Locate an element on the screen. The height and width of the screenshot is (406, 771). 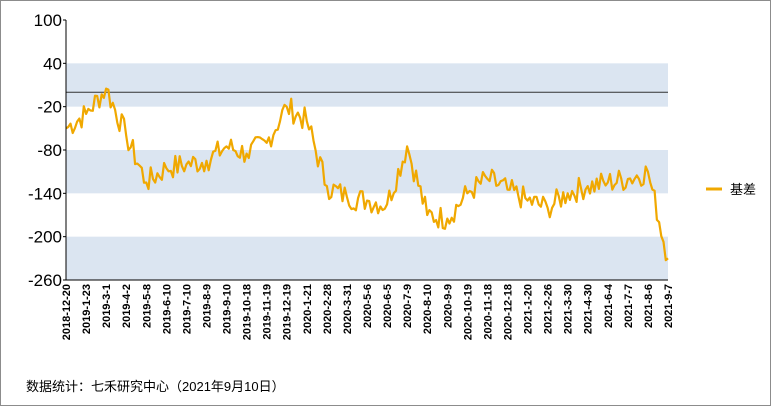
y-tick-label: 40 is located at coordinates (52, 63).